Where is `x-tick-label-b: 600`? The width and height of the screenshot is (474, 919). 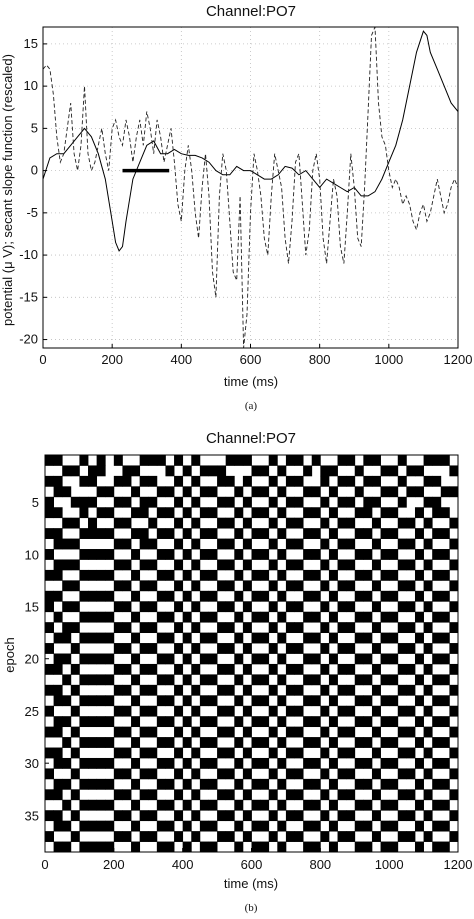
x-tick-label-b: 600 is located at coordinates (252, 864).